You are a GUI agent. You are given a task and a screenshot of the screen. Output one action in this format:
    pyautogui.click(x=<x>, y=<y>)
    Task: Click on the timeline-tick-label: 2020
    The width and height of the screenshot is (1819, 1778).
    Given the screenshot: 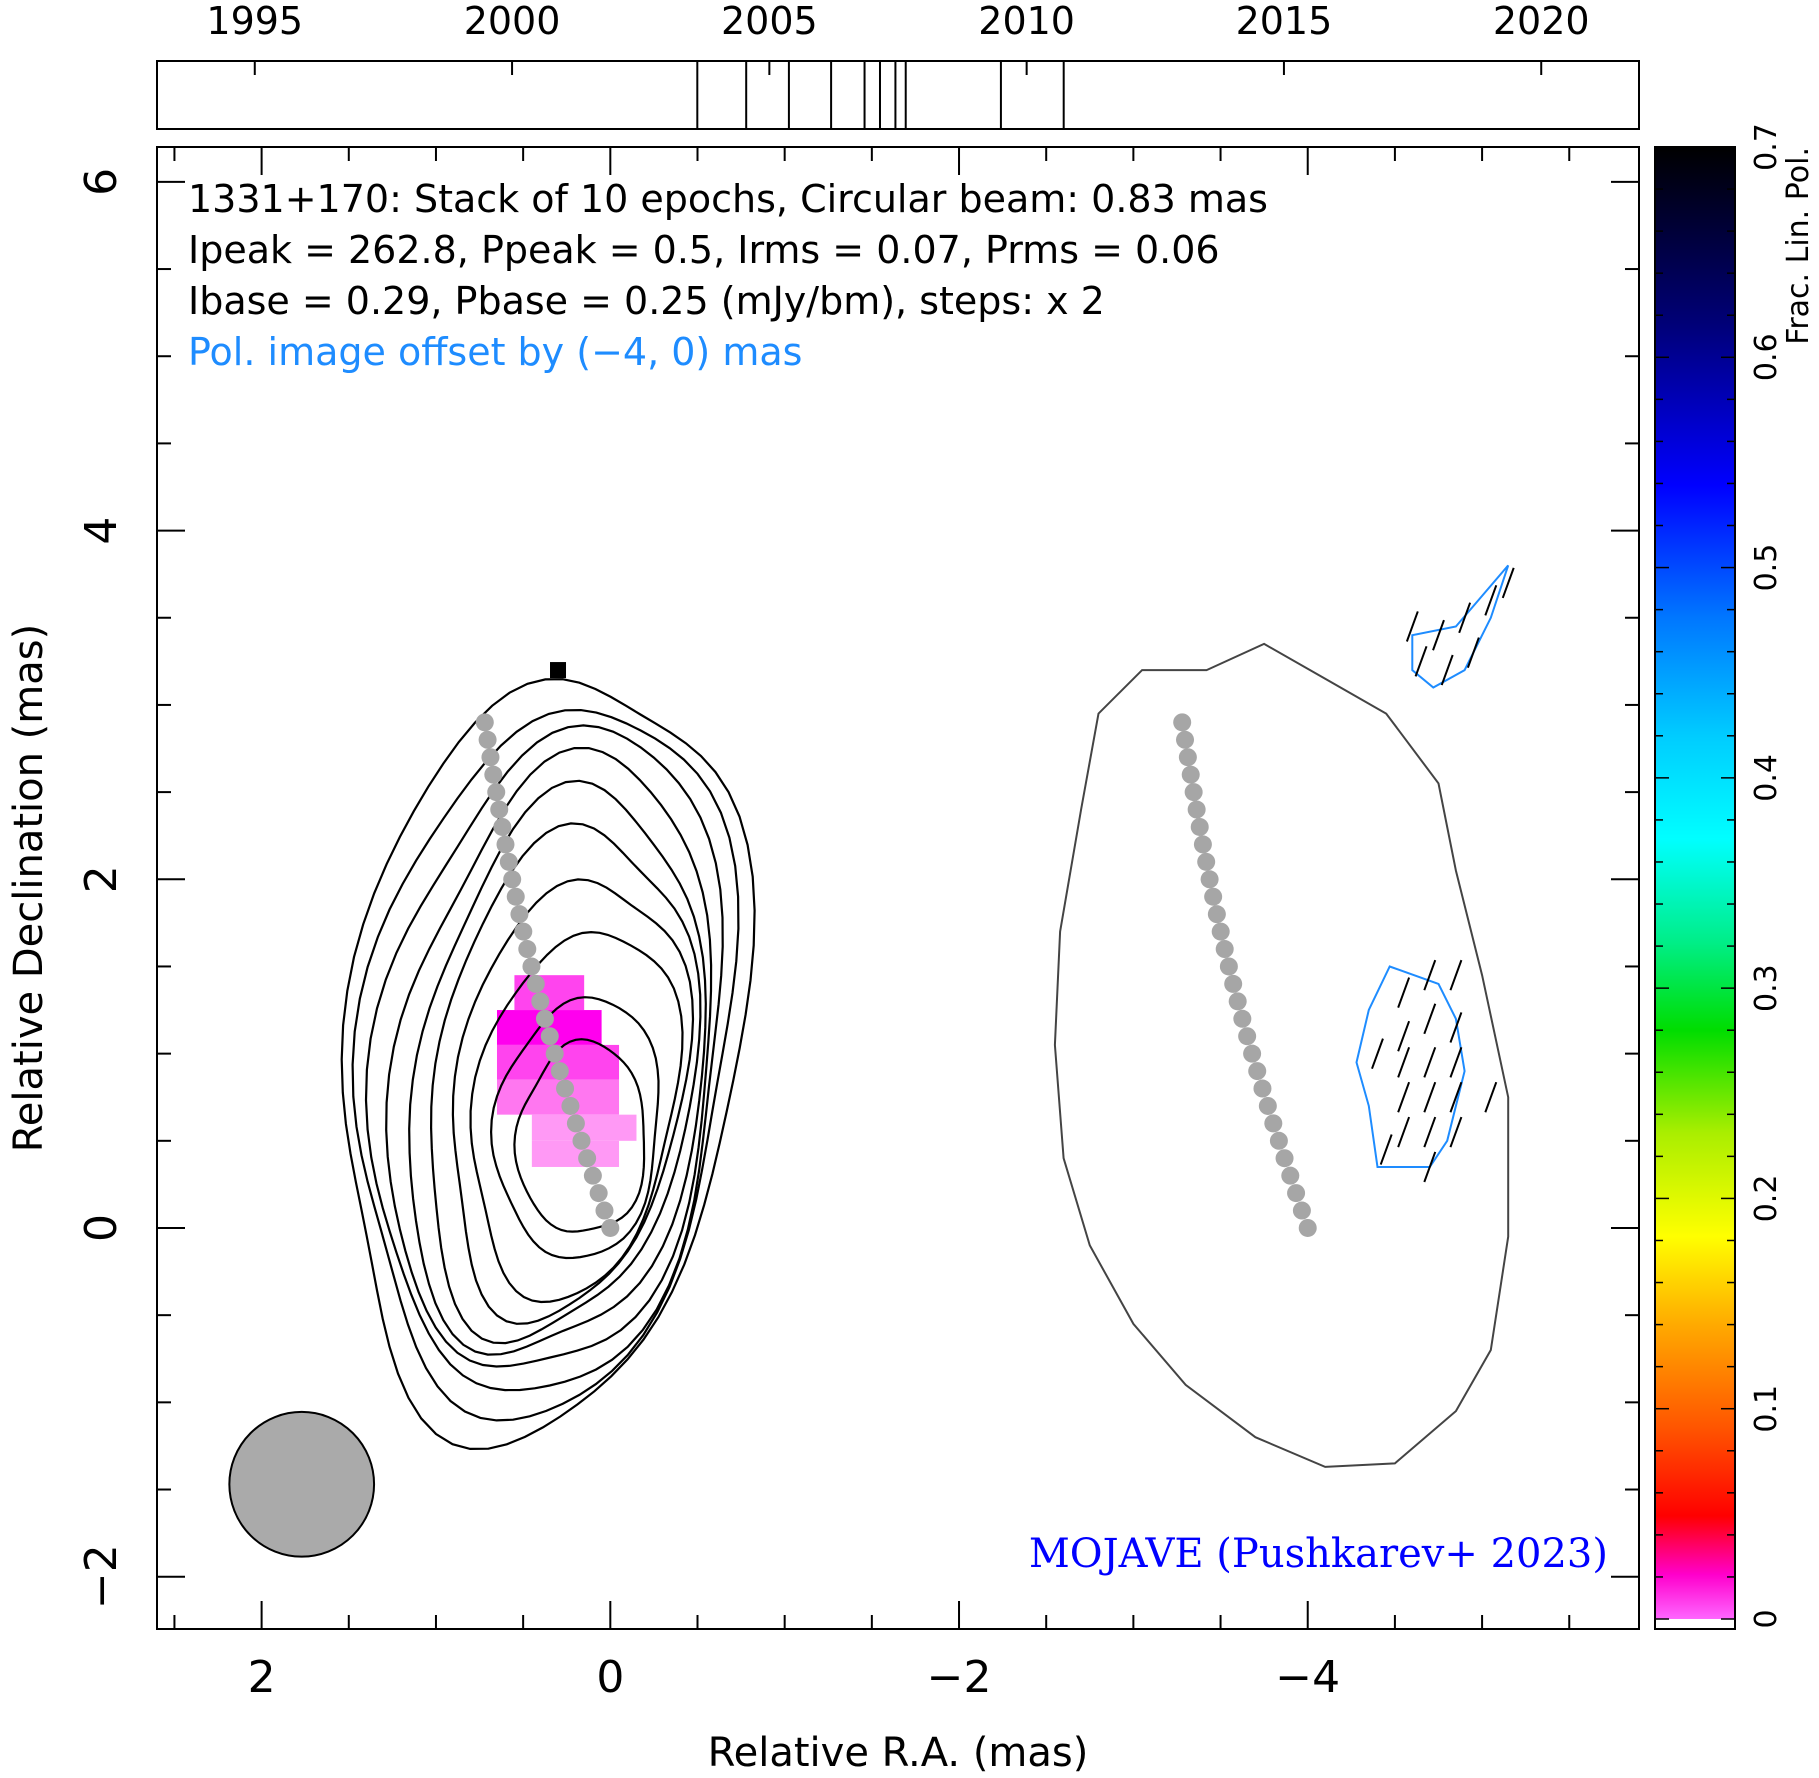 What is the action you would take?
    pyautogui.click(x=1541, y=21)
    